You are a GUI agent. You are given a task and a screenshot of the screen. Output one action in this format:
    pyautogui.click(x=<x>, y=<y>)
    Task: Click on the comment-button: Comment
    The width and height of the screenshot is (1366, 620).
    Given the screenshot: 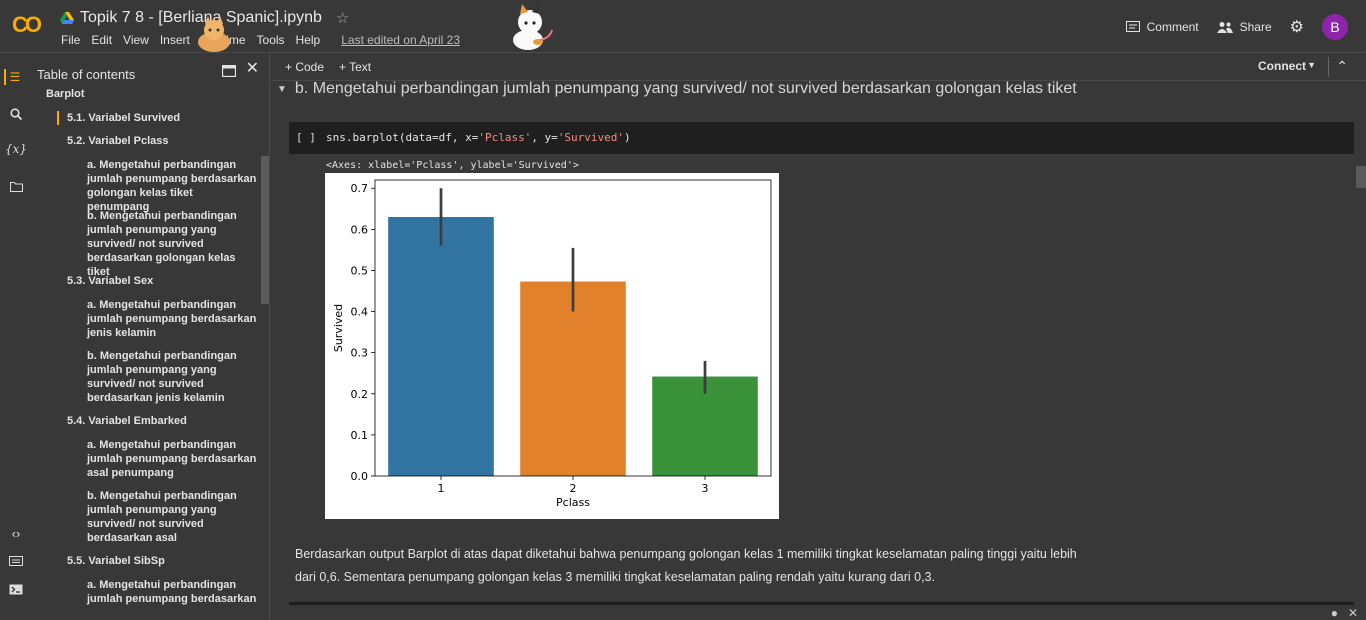 What is the action you would take?
    pyautogui.click(x=1162, y=27)
    